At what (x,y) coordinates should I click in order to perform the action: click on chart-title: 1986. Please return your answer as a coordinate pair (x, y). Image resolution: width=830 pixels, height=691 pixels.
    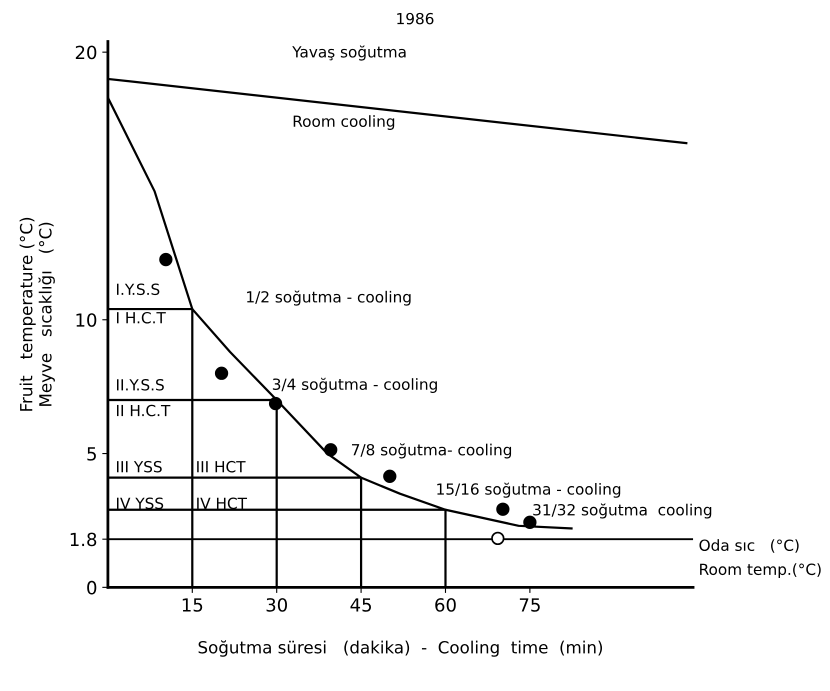
    Looking at the image, I should click on (415, 18).